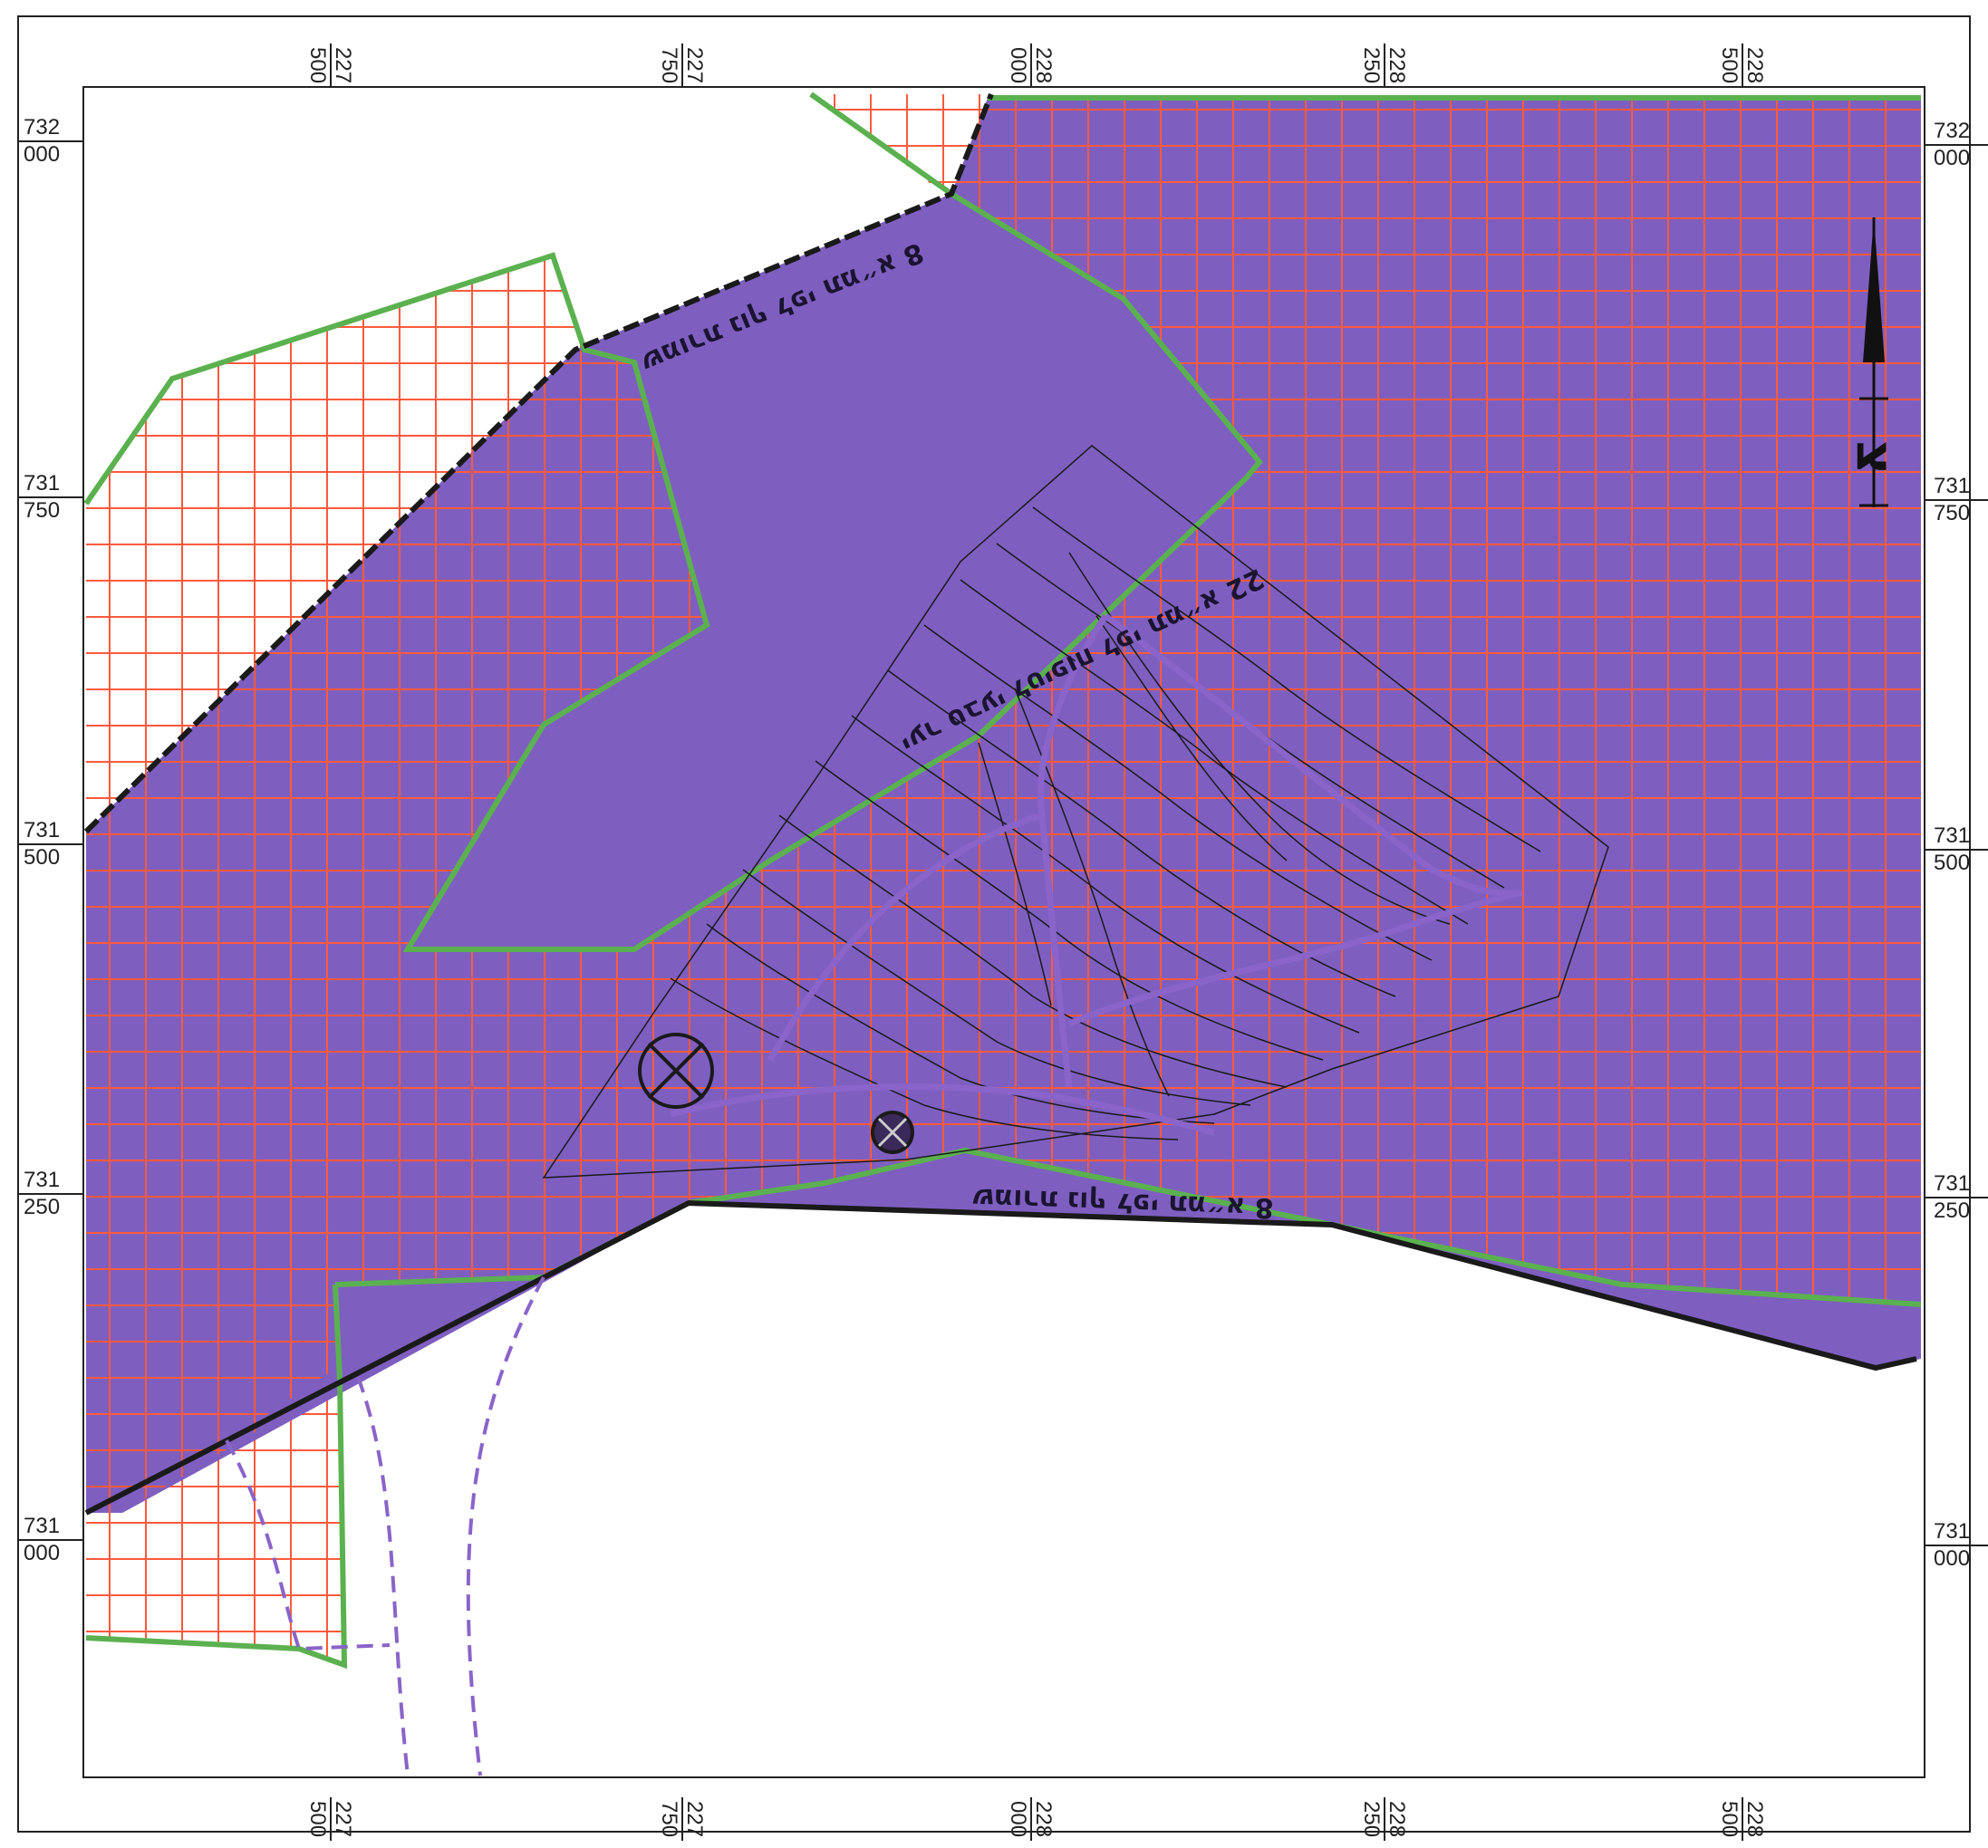  Describe the element at coordinates (42, 128) in the screenshot. I see `coord-left-1-a: 732` at that location.